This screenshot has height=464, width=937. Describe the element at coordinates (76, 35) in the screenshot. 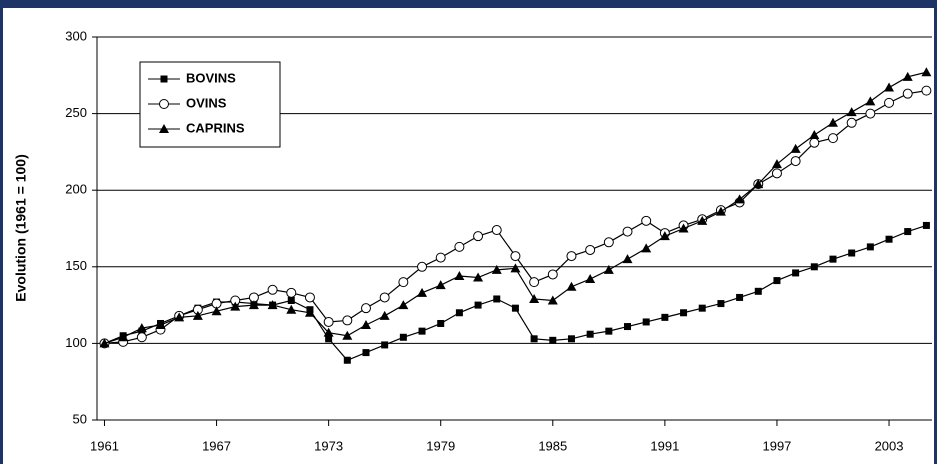

I see `y-tick-label: 300` at that location.